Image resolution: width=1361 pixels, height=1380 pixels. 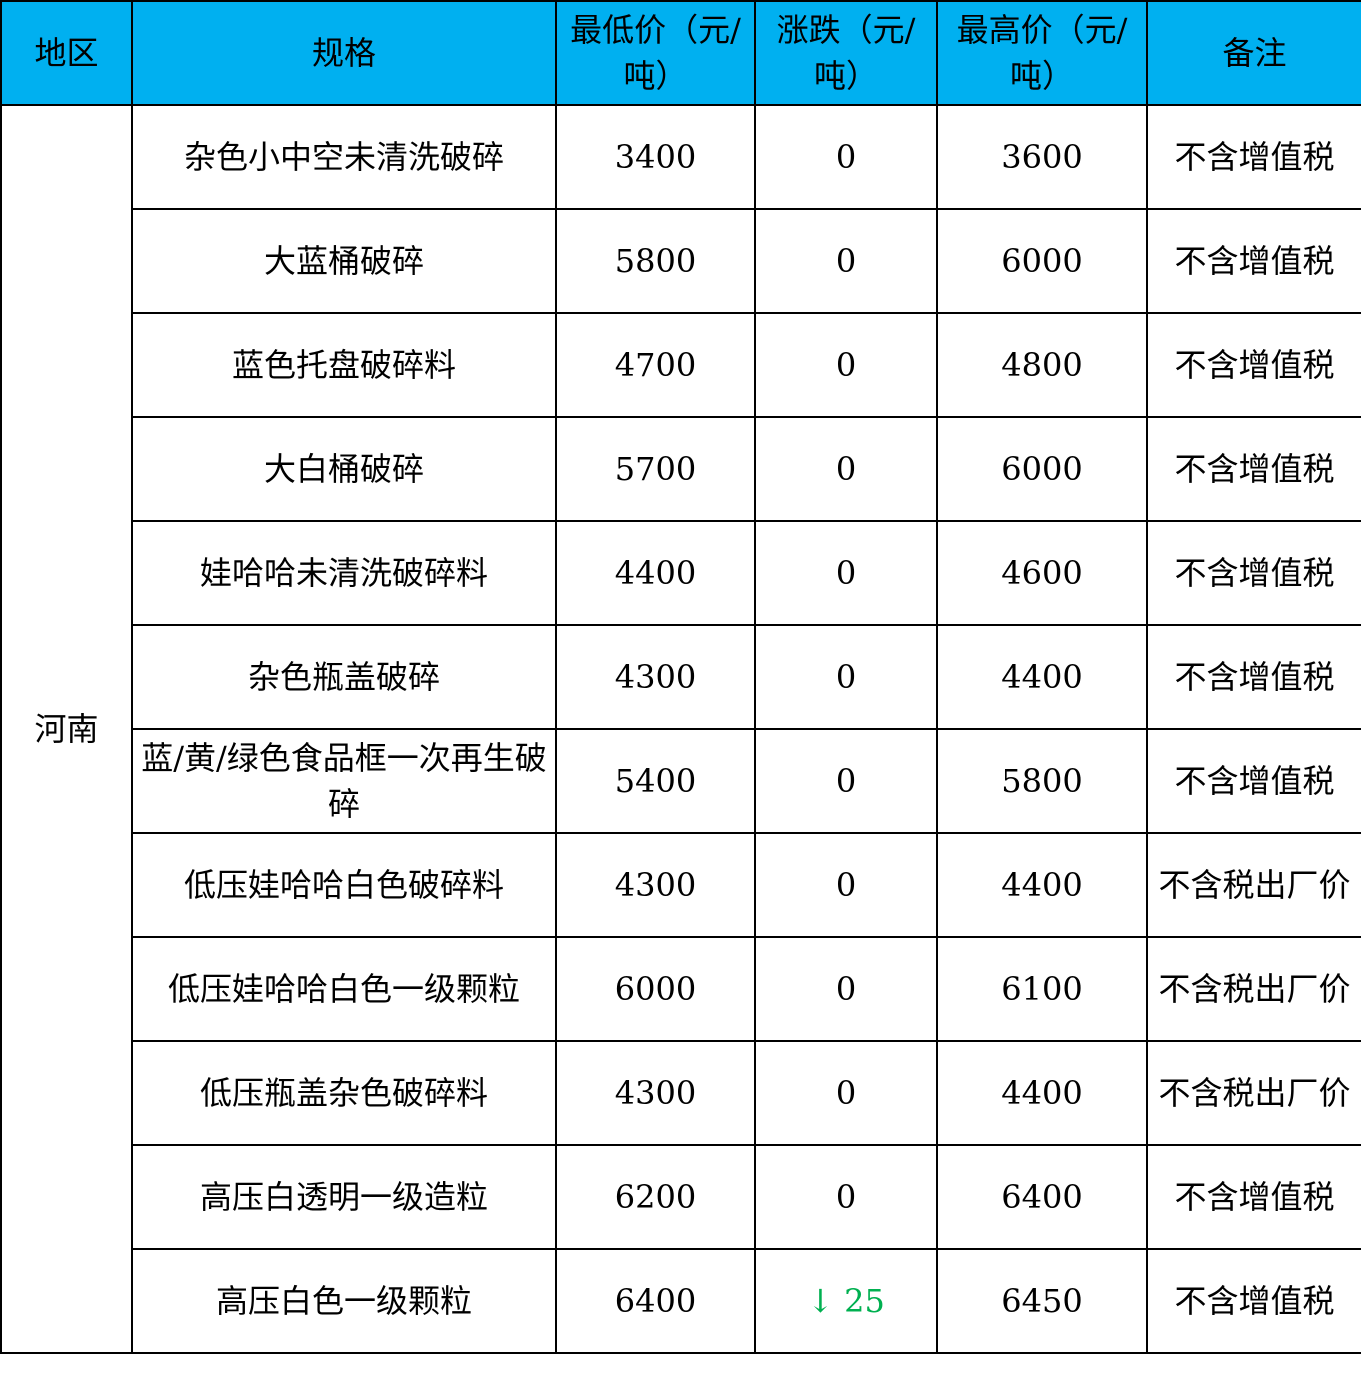 I want to click on low-price-cell: 4400, so click(x=655, y=573).